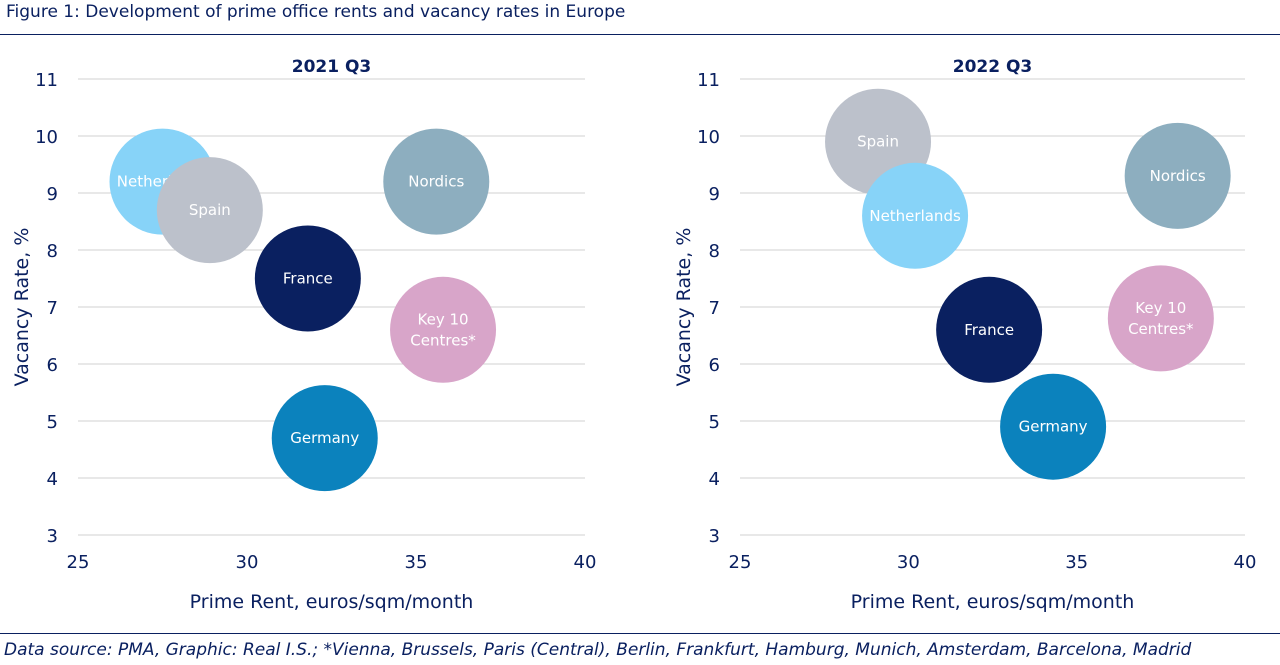 The width and height of the screenshot is (1280, 665). What do you see at coordinates (640, 34) in the screenshot?
I see `top-rule` at bounding box center [640, 34].